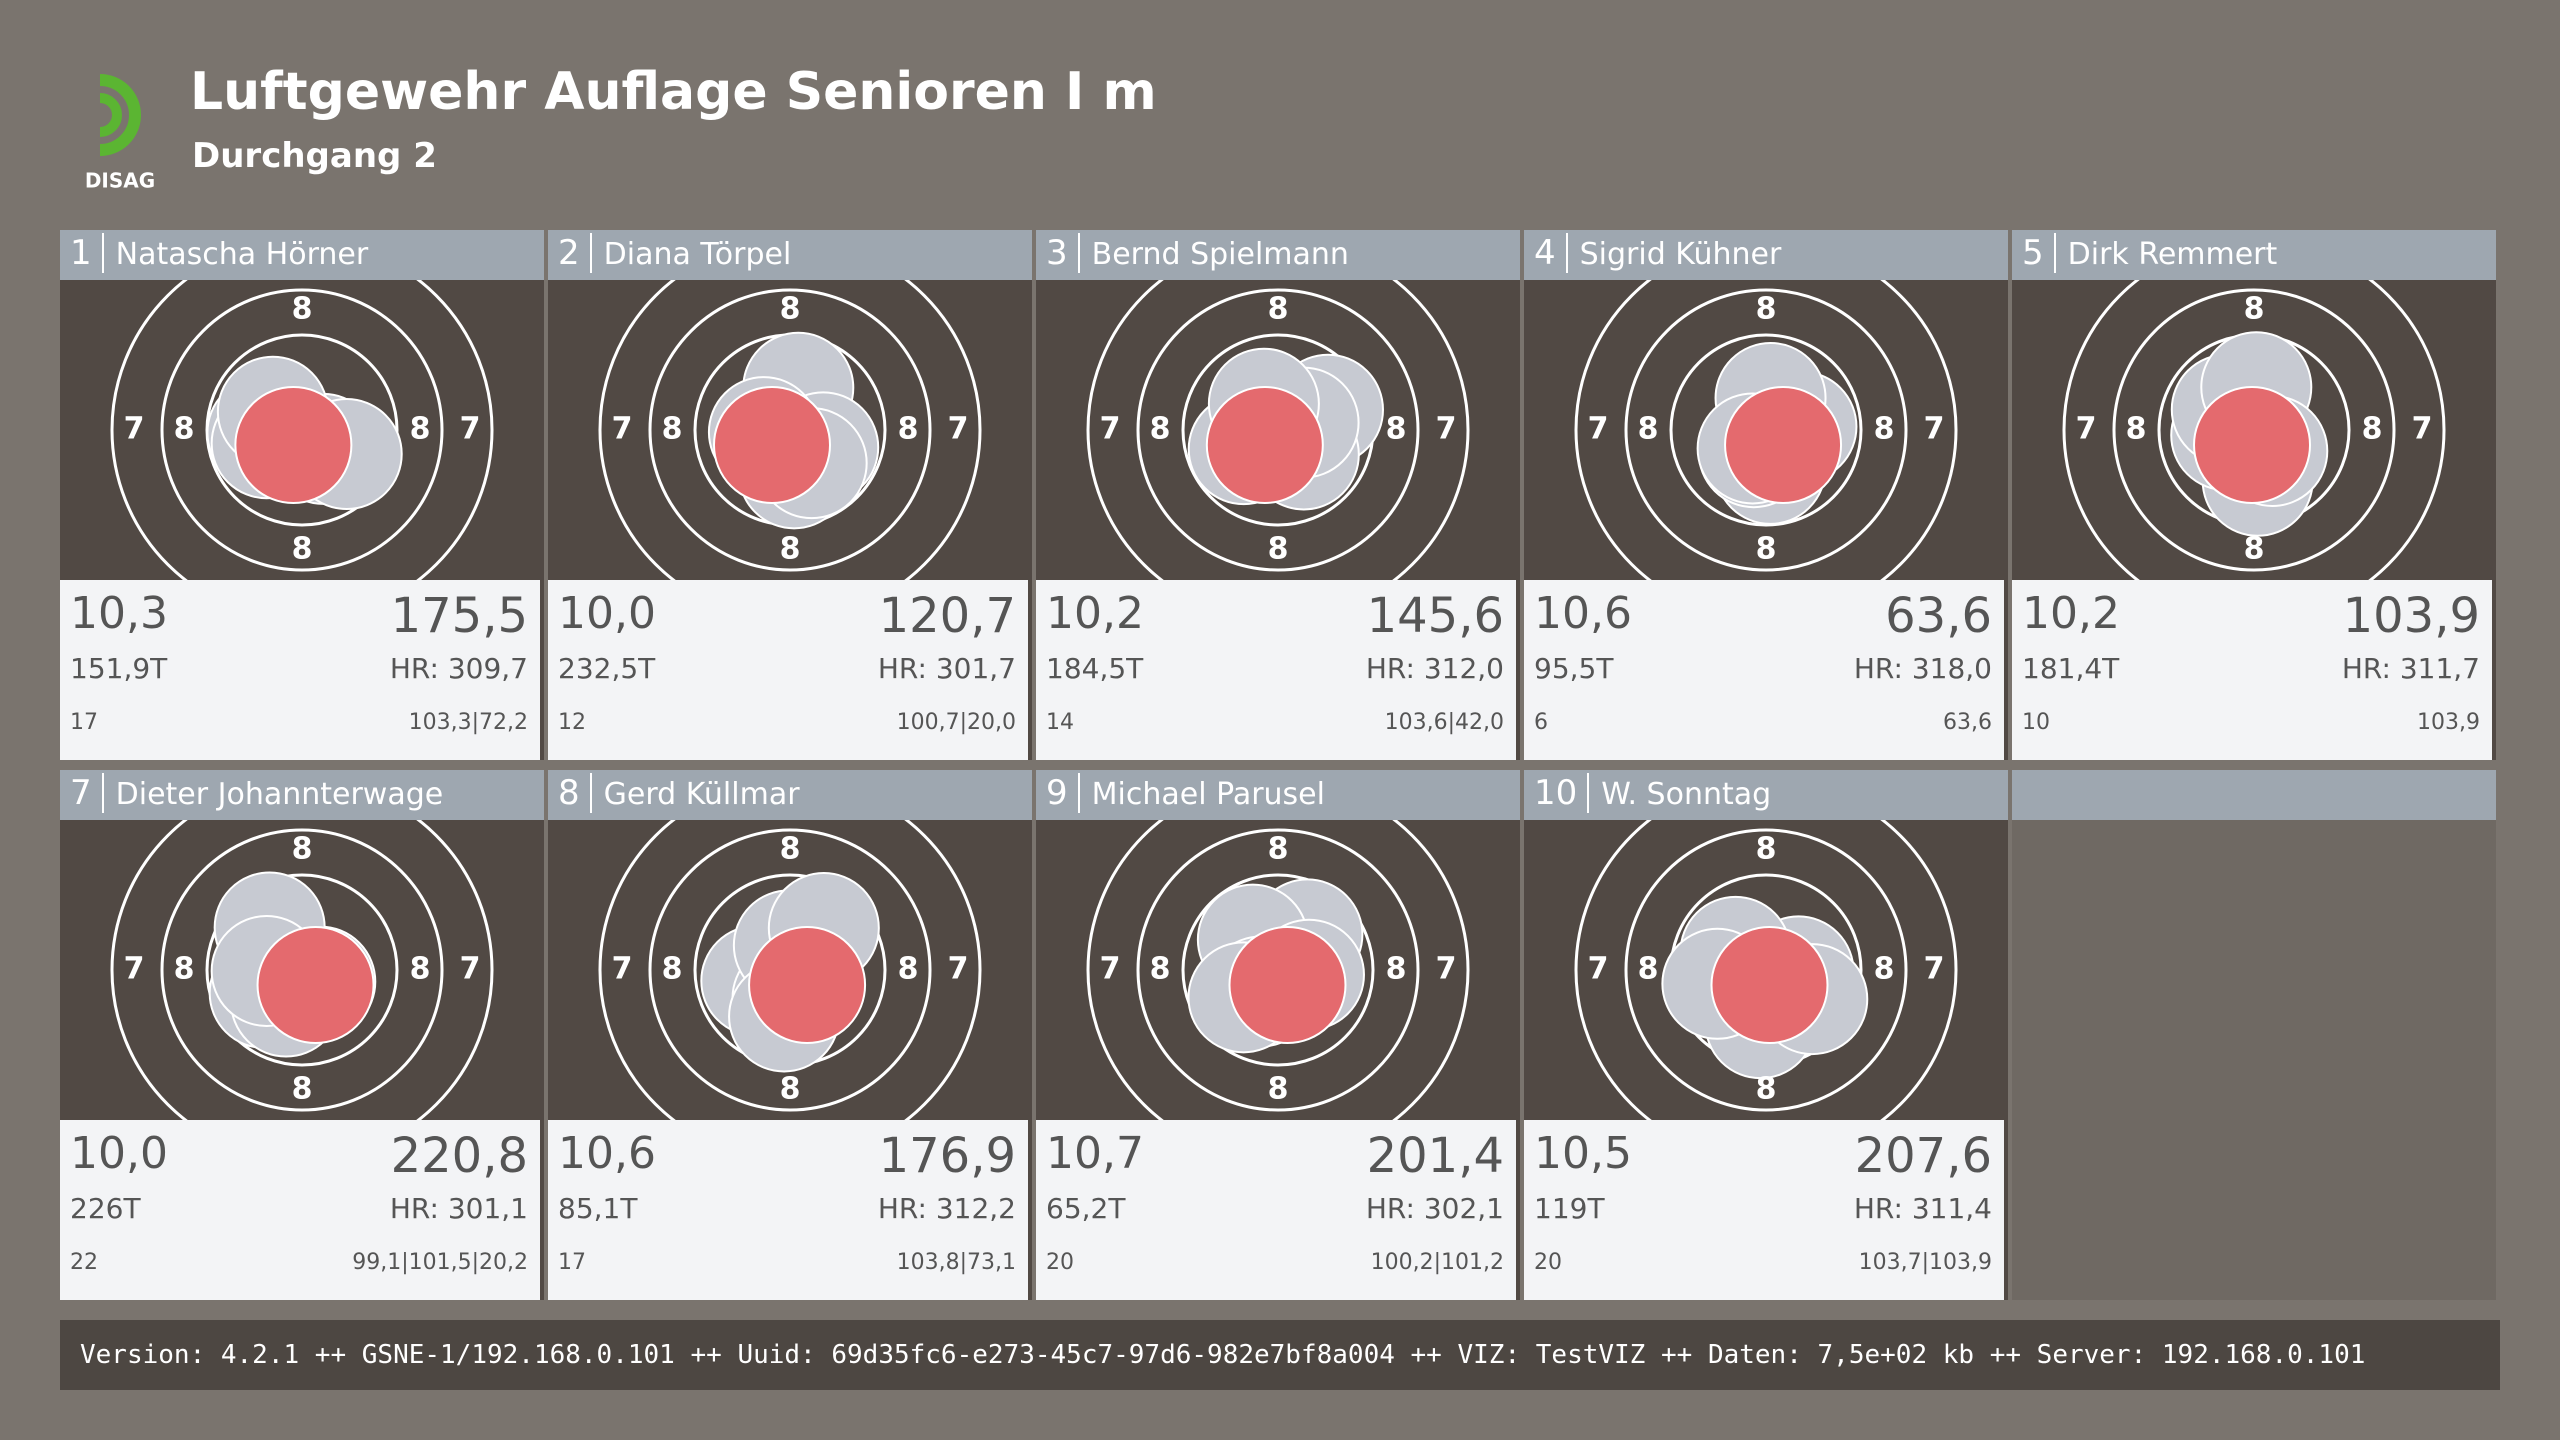 Image resolution: width=2560 pixels, height=1440 pixels. What do you see at coordinates (1922, 1208) in the screenshot?
I see `hr: HR: 311,4` at bounding box center [1922, 1208].